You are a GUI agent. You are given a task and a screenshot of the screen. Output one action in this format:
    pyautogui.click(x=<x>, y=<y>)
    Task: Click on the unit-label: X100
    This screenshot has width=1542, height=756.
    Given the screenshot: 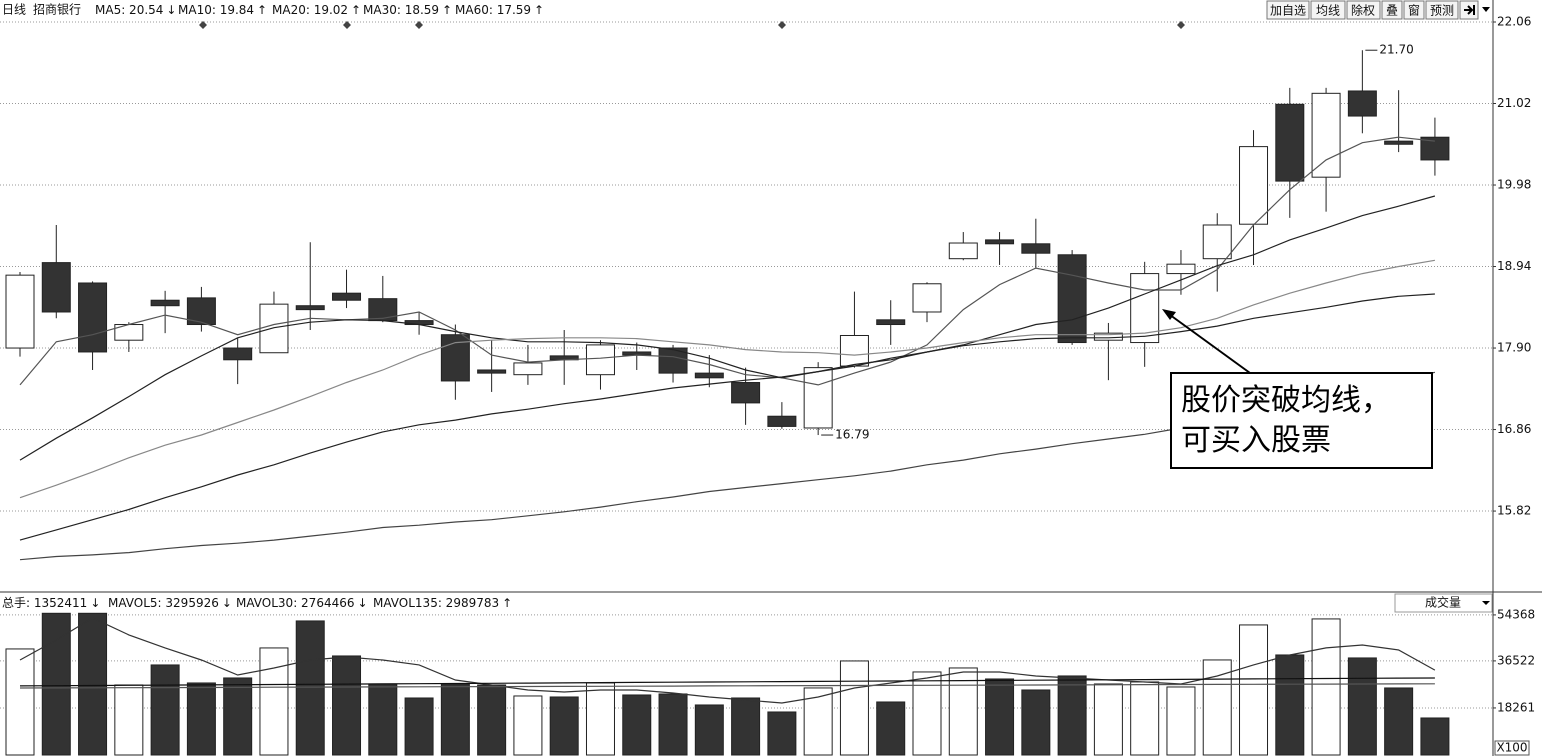 What is the action you would take?
    pyautogui.click(x=1511, y=748)
    